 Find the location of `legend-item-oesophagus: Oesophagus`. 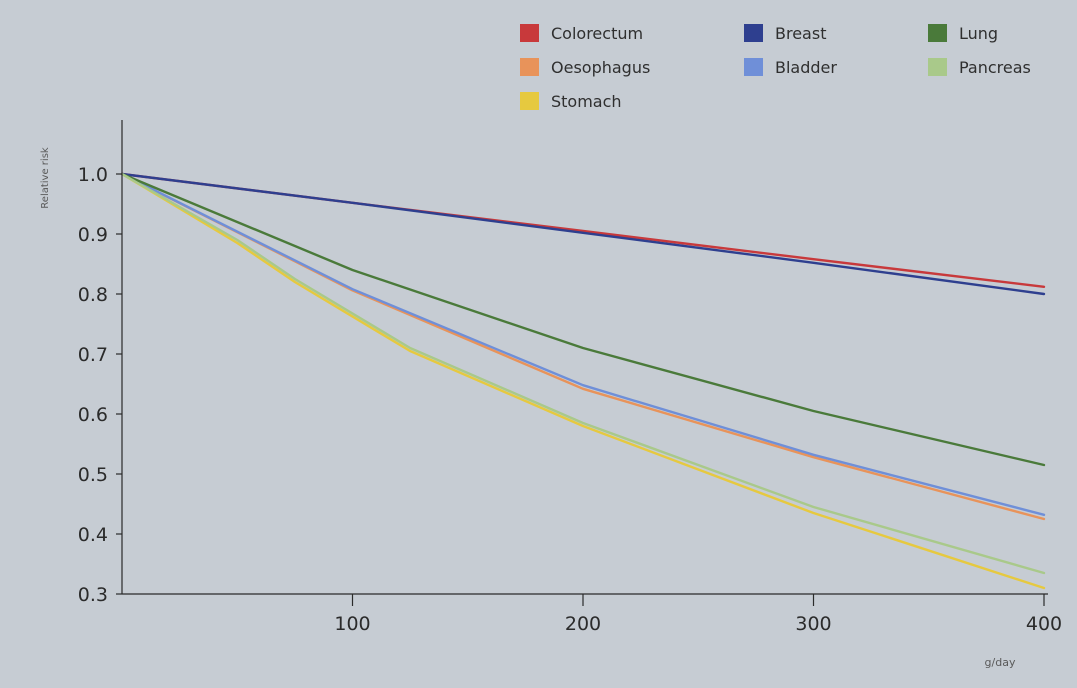

legend-item-oesophagus: Oesophagus is located at coordinates (585, 67).